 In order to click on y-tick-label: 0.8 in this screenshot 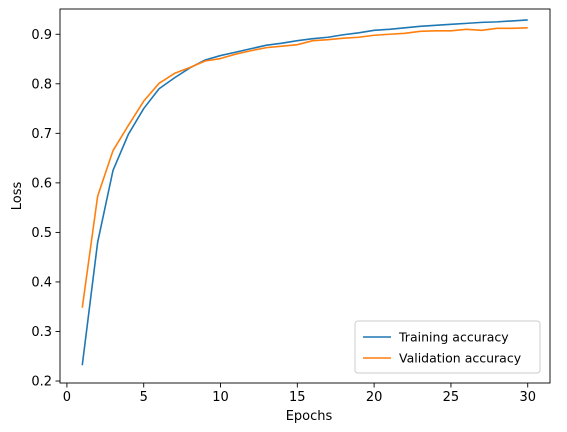, I will do `click(41, 84)`.